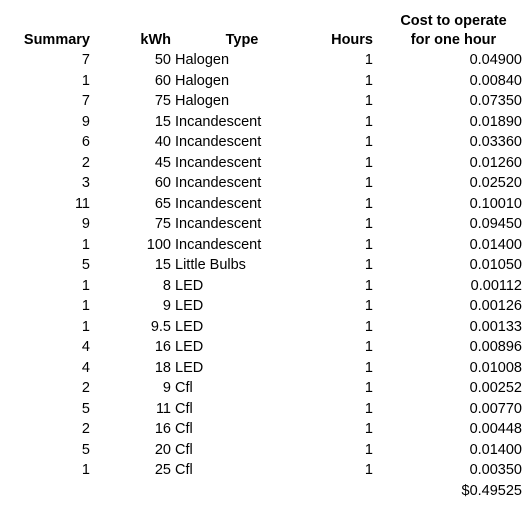 The image size is (524, 512). Describe the element at coordinates (495, 224) in the screenshot. I see `cost-cell: 0.09450` at that location.